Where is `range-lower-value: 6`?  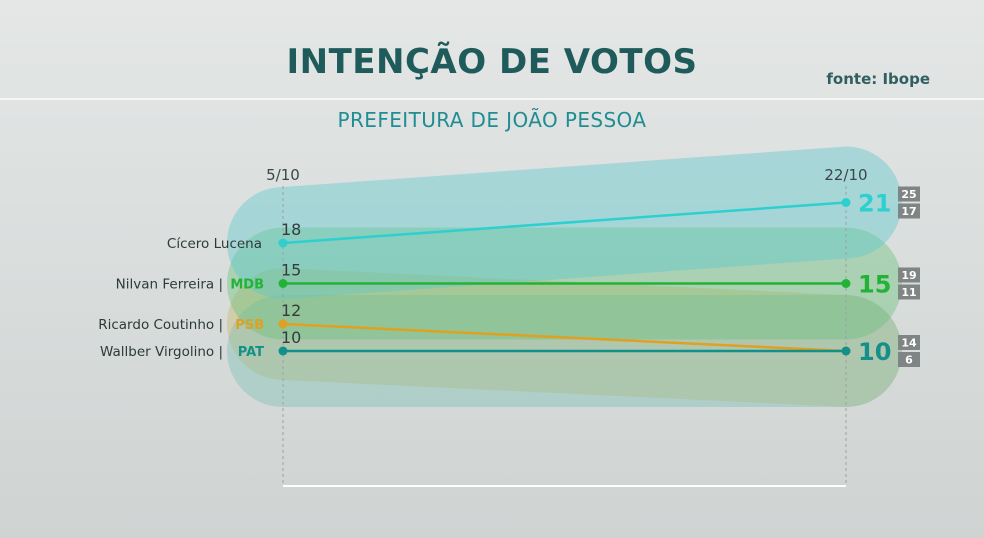 range-lower-value: 6 is located at coordinates (909, 360).